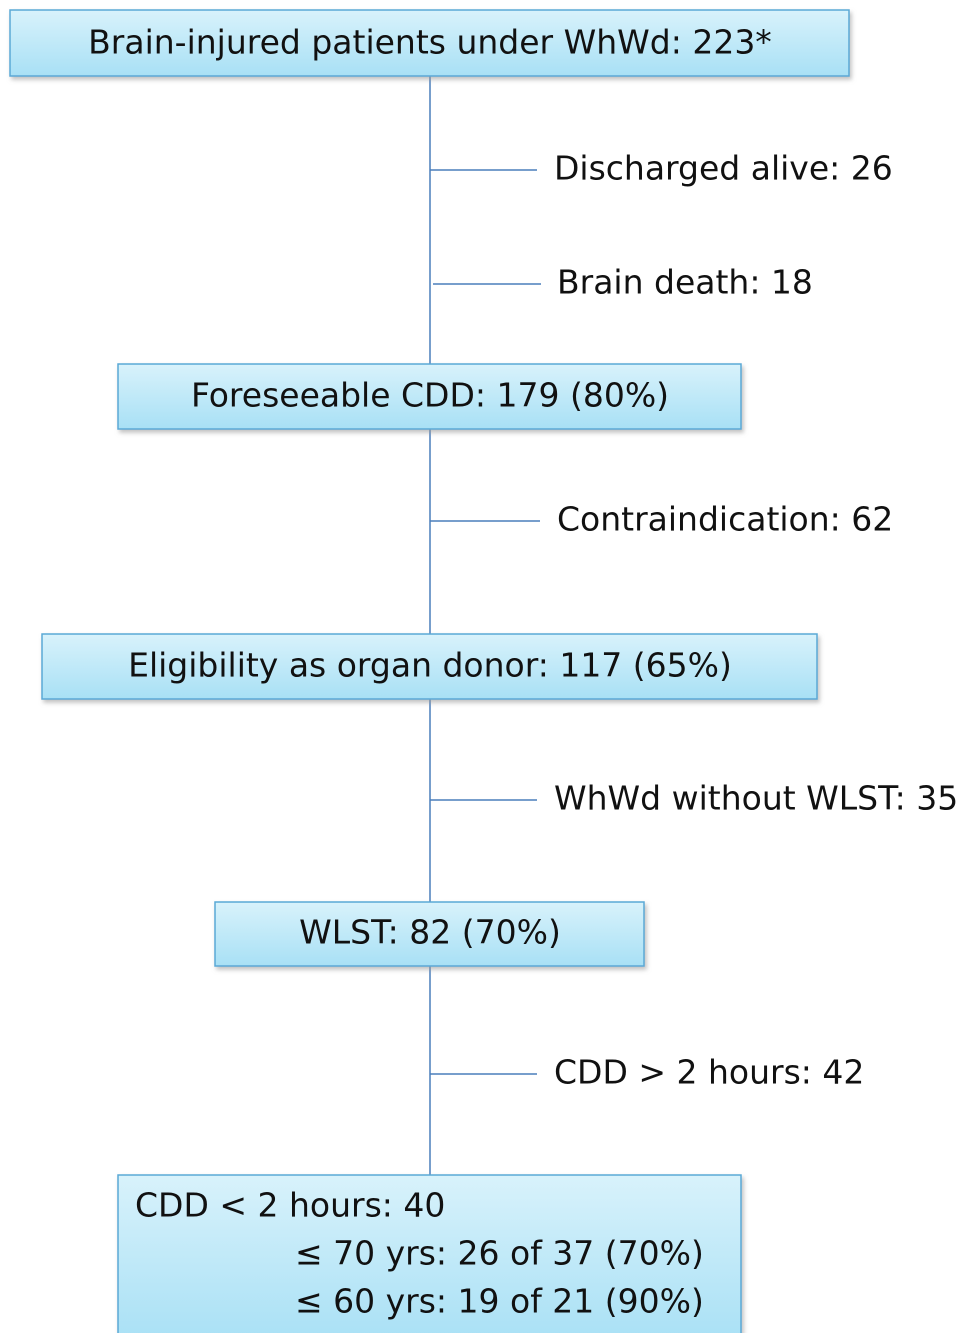 The width and height of the screenshot is (967, 1333). What do you see at coordinates (499, 1301) in the screenshot?
I see `node-label: ≤ 60 yrs: 19 of 21 (90%)` at bounding box center [499, 1301].